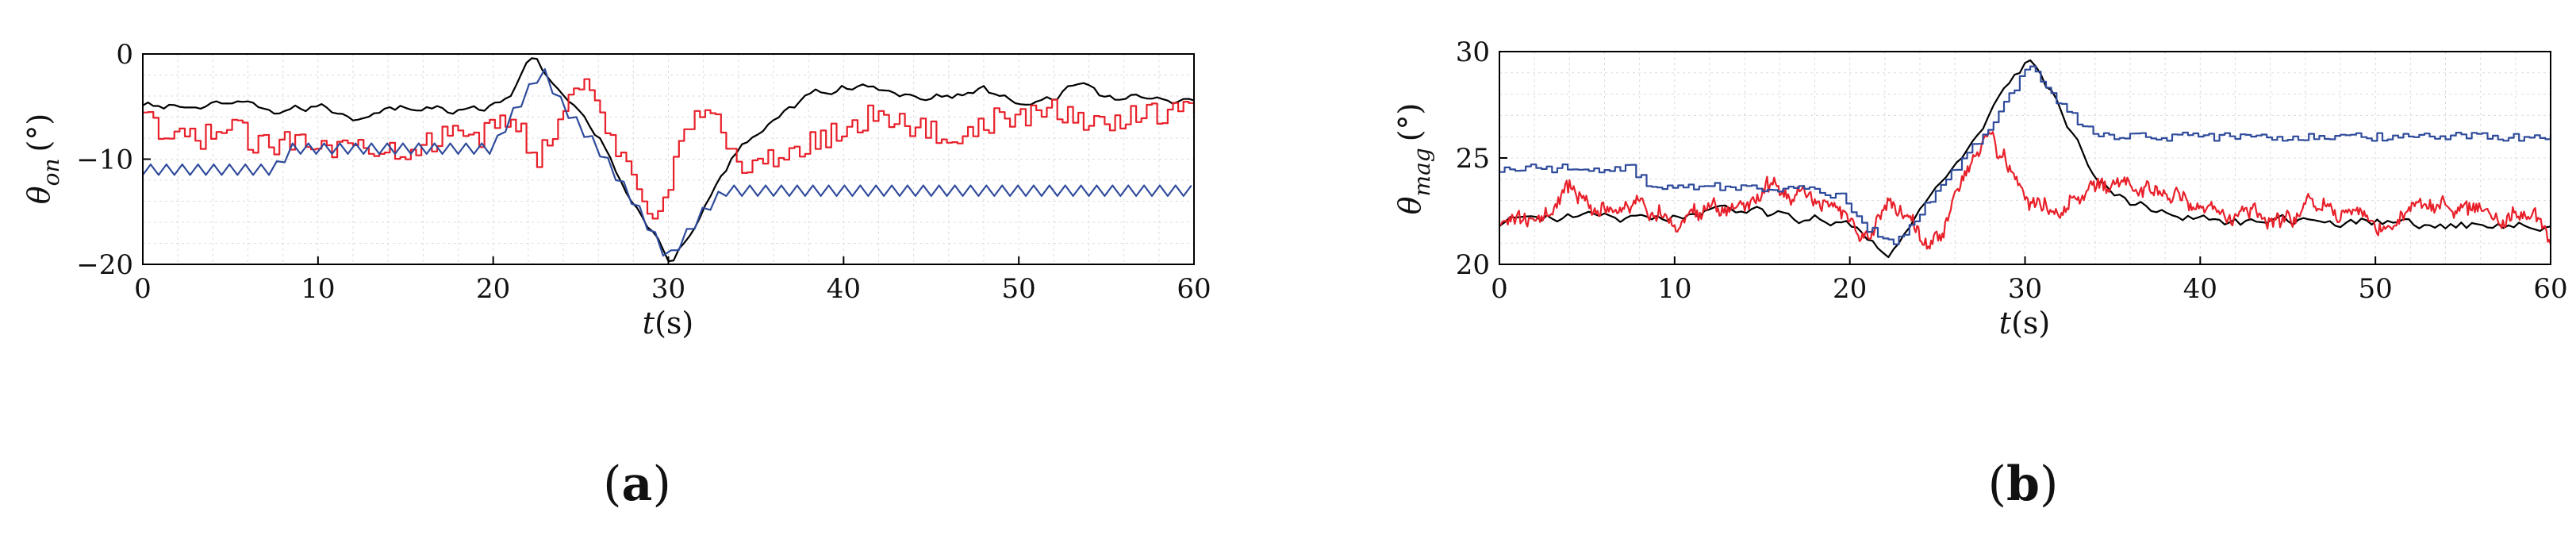  I want to click on panel-label-b: (b), so click(2023, 484).